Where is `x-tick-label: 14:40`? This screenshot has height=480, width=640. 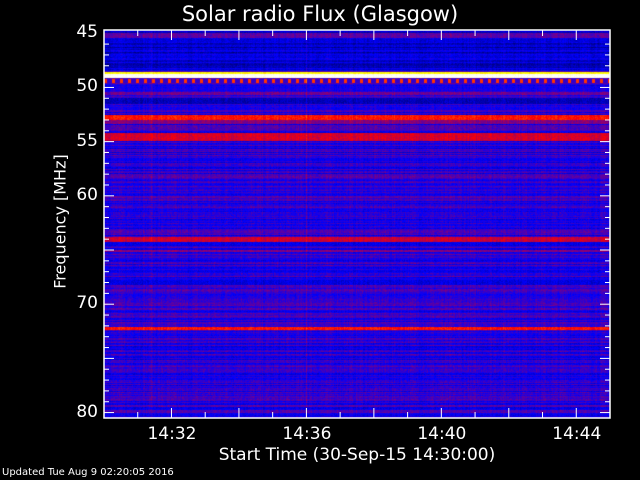
x-tick-label: 14:40 is located at coordinates (442, 434).